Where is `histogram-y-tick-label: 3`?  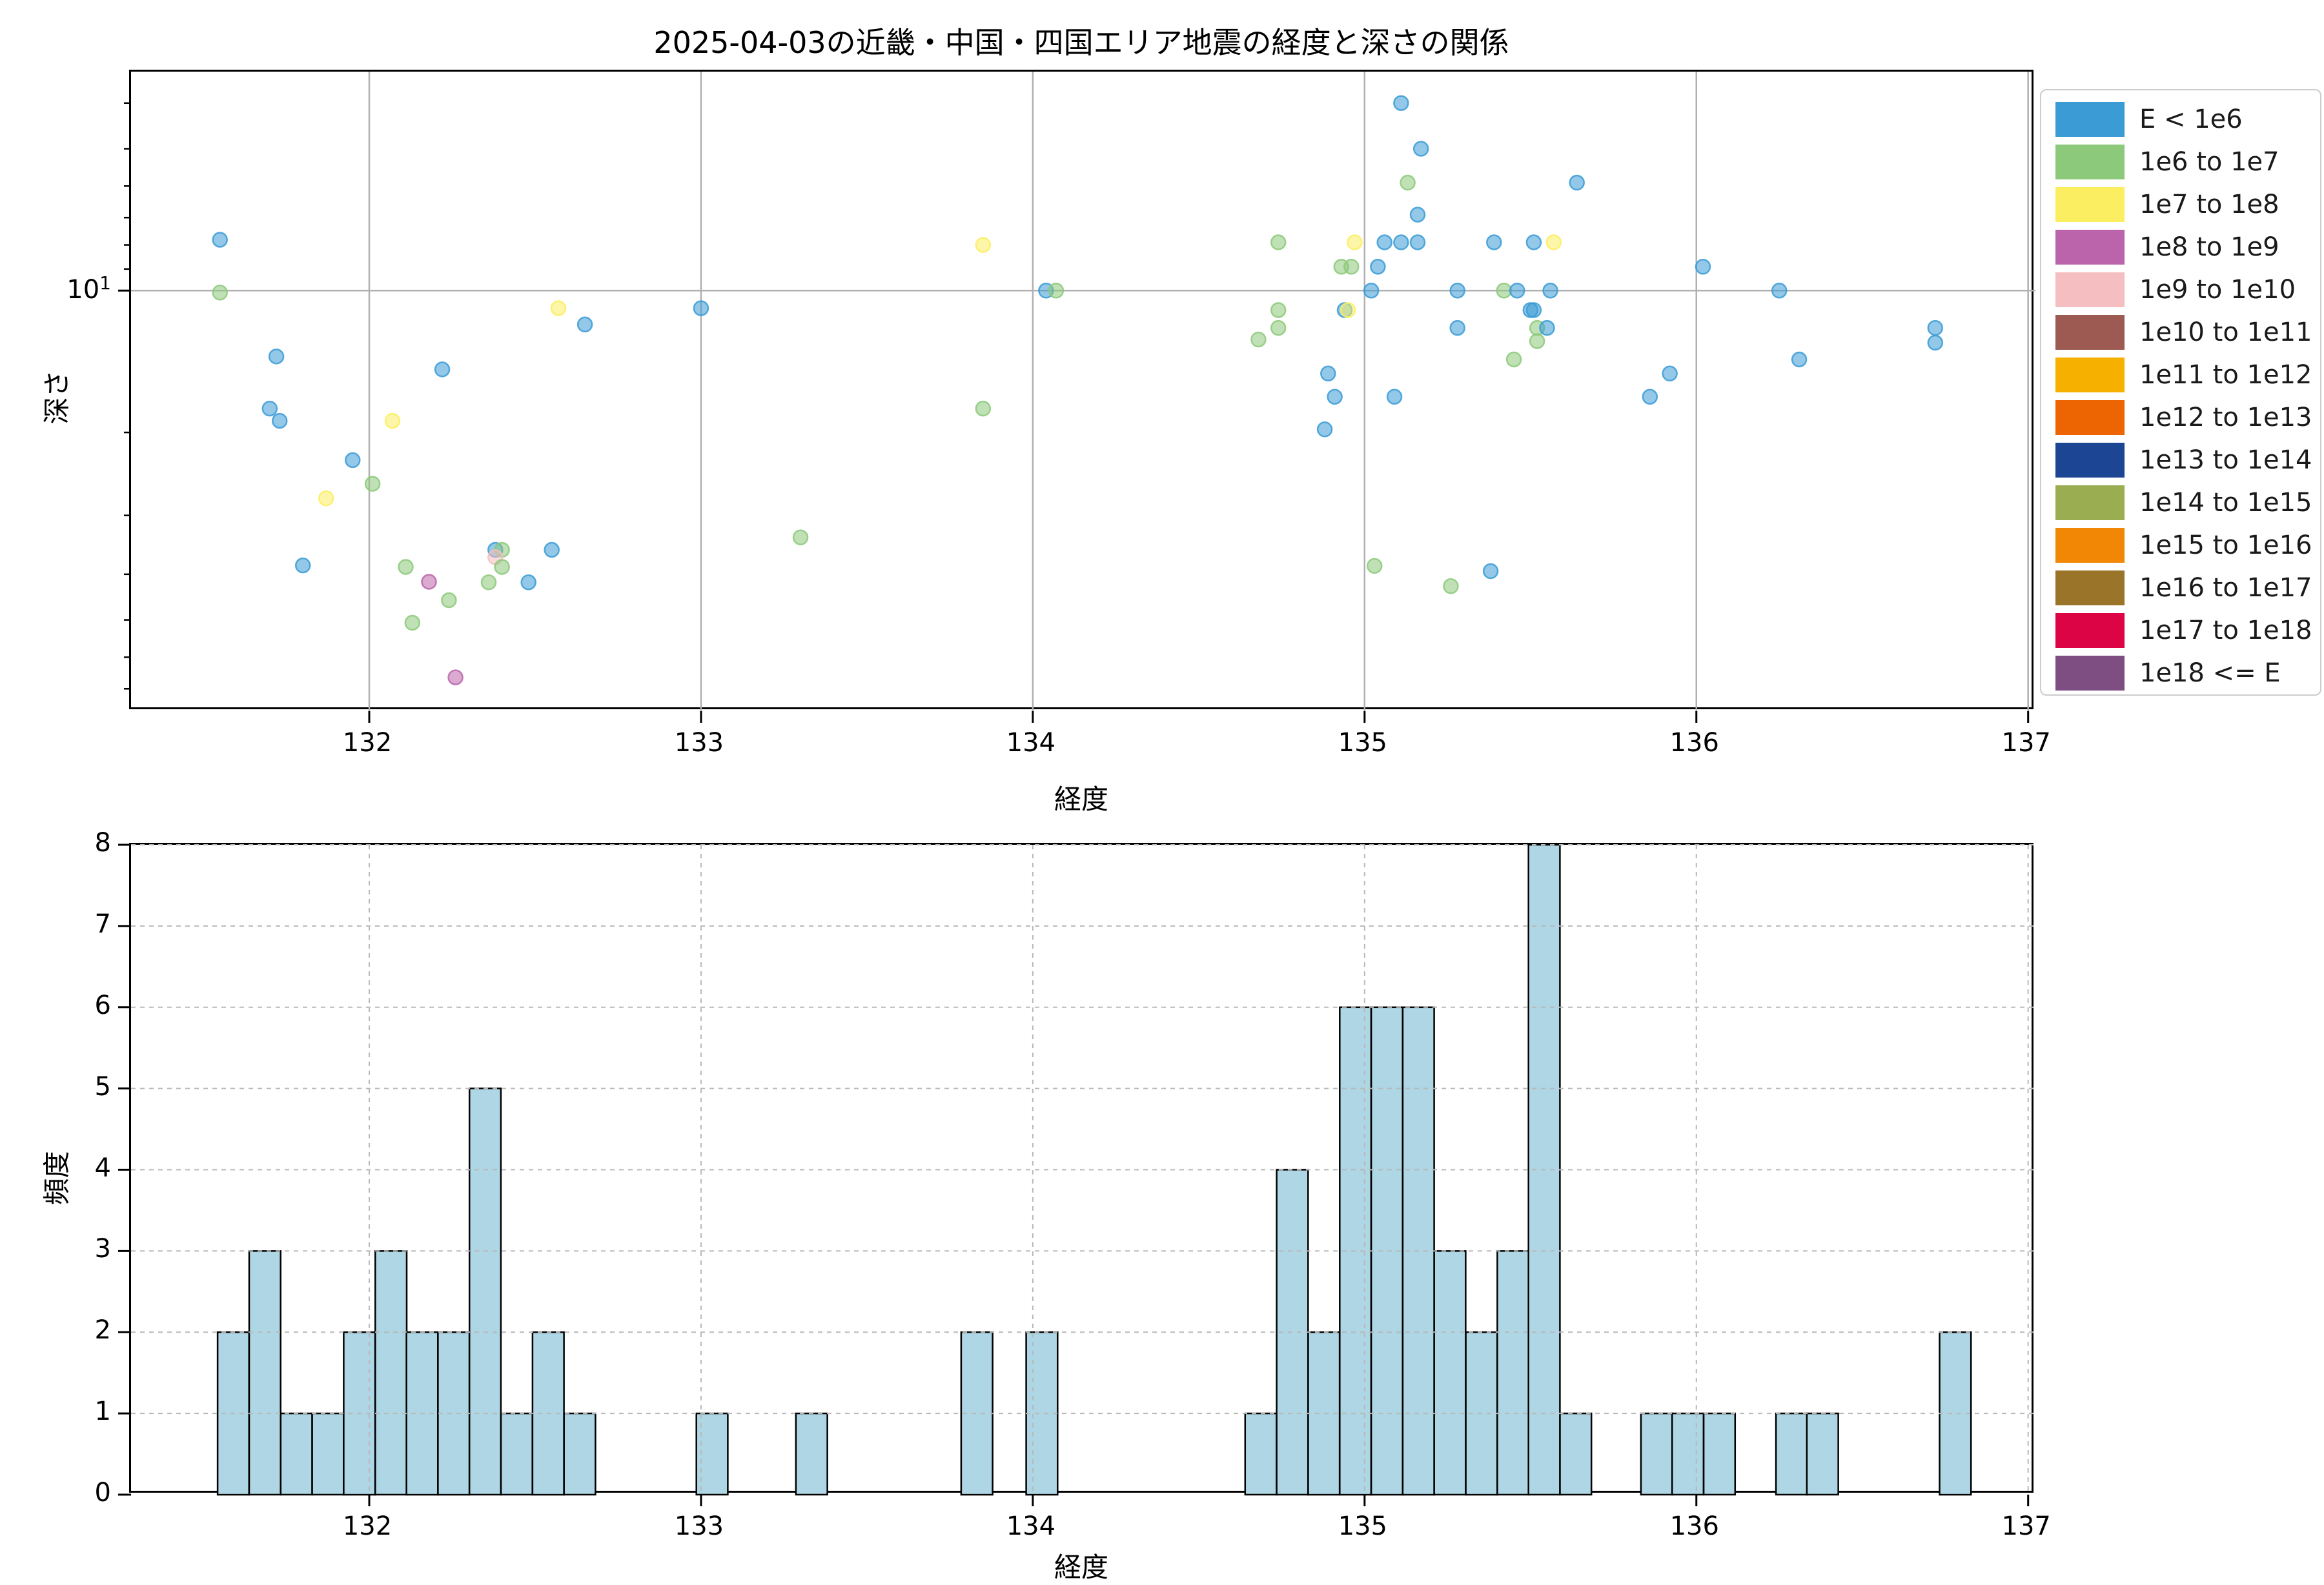
histogram-y-tick-label: 3 is located at coordinates (102, 1249).